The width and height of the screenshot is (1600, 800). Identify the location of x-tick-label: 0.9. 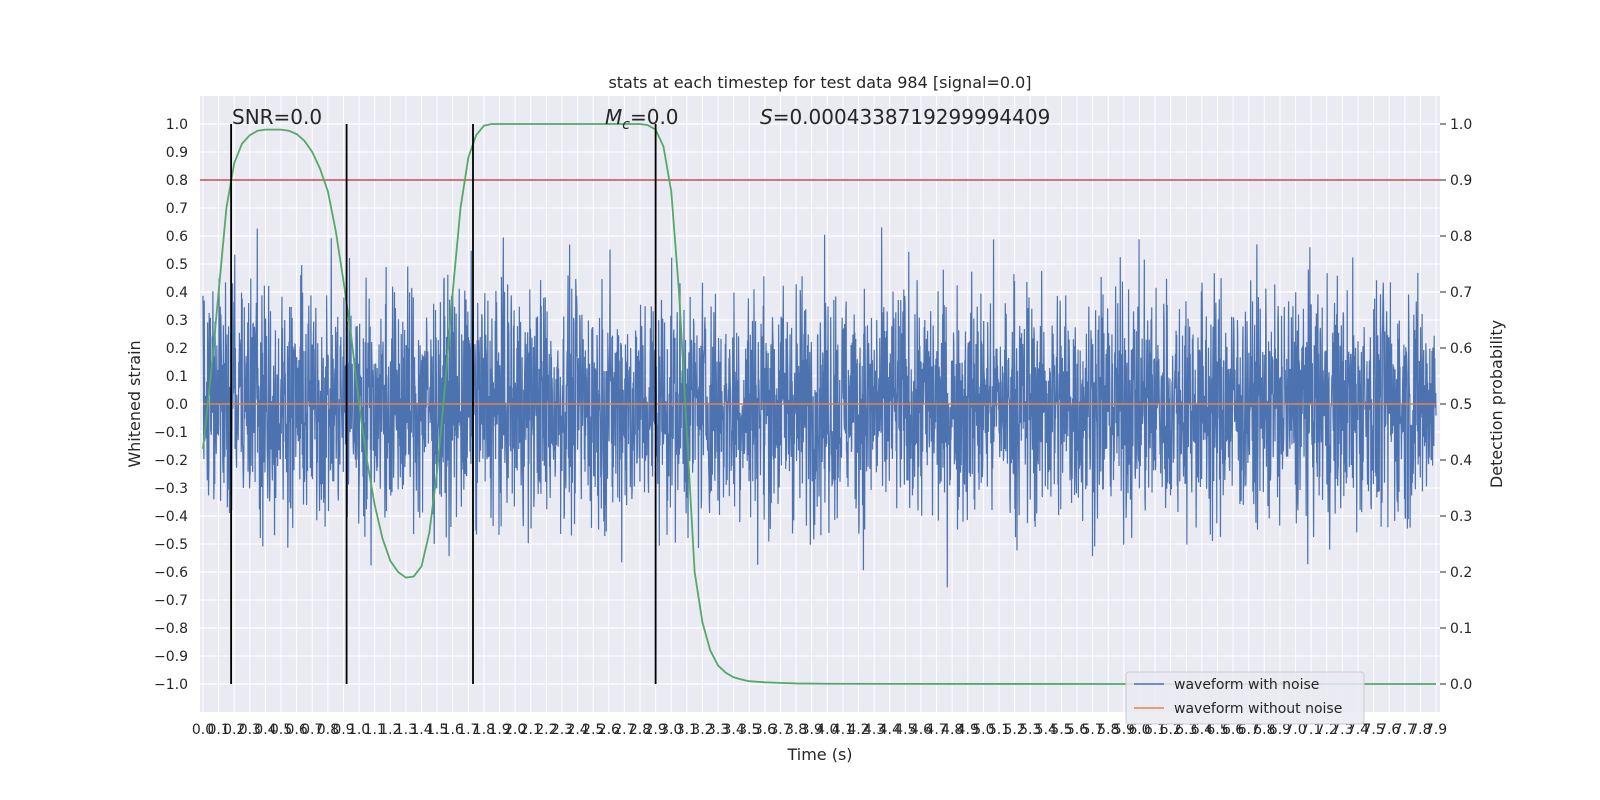
(343, 730).